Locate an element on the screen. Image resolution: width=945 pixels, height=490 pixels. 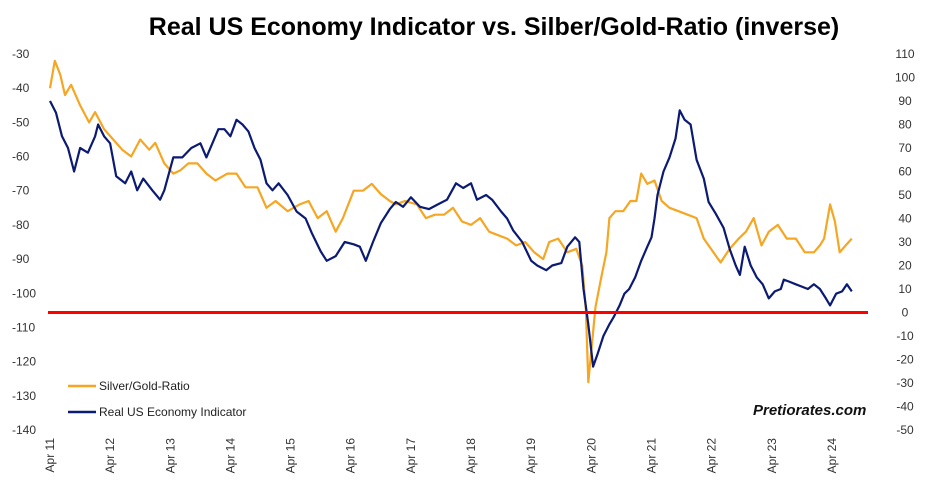
y-right-tick-label: 110 is located at coordinates (904, 54).